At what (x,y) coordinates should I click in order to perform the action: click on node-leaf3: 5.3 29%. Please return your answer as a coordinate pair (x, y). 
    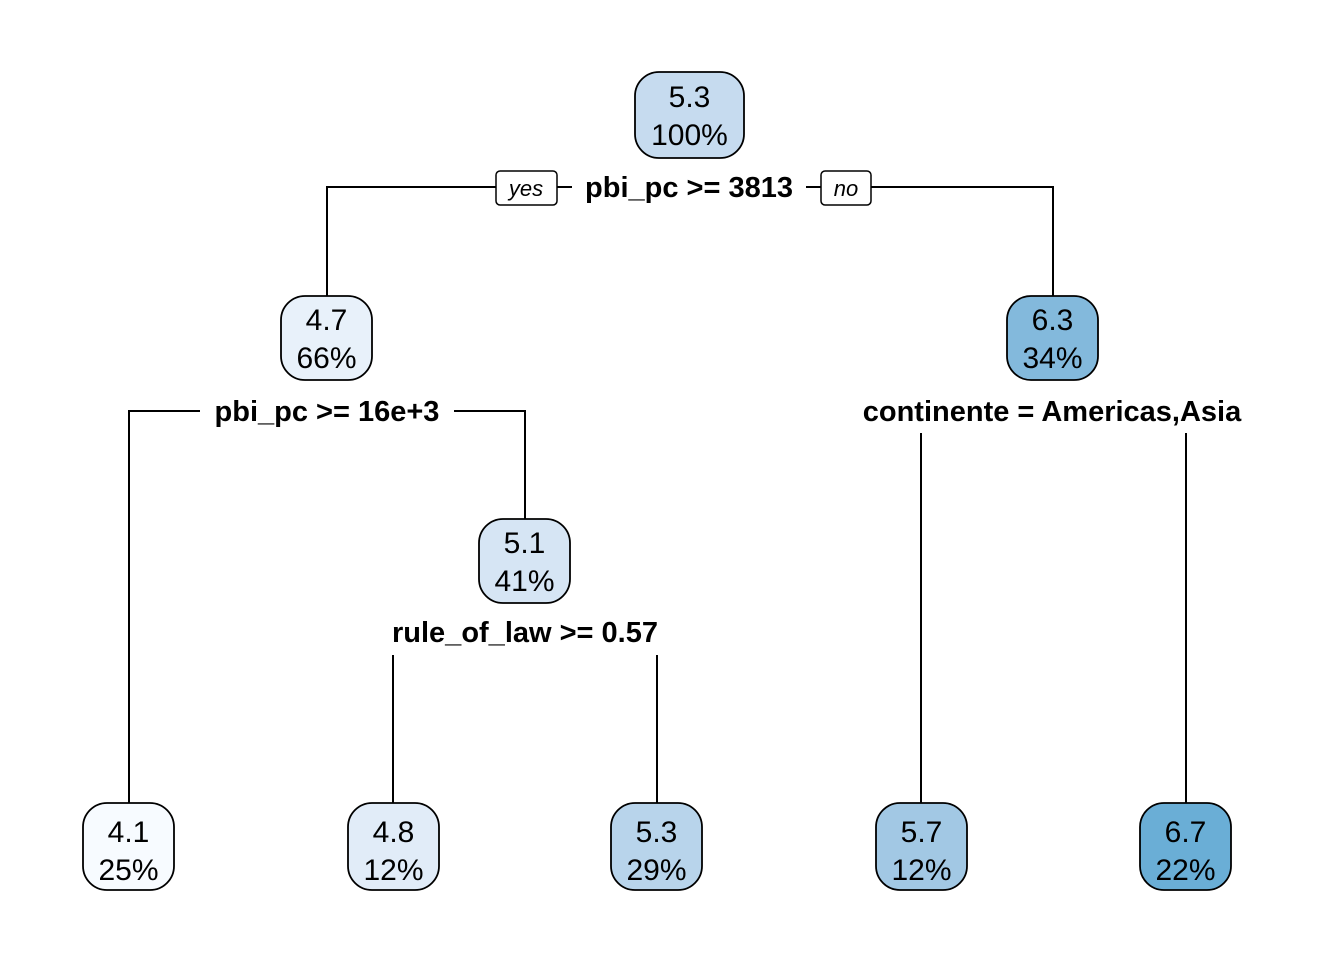
    Looking at the image, I should click on (656, 846).